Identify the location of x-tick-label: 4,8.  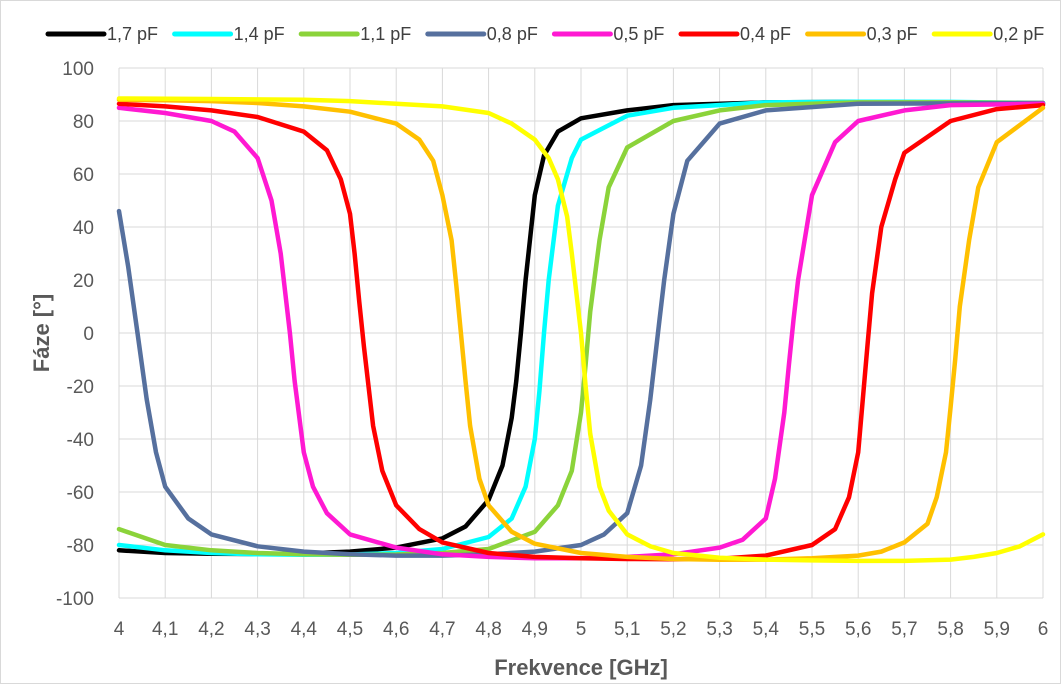
(488, 629).